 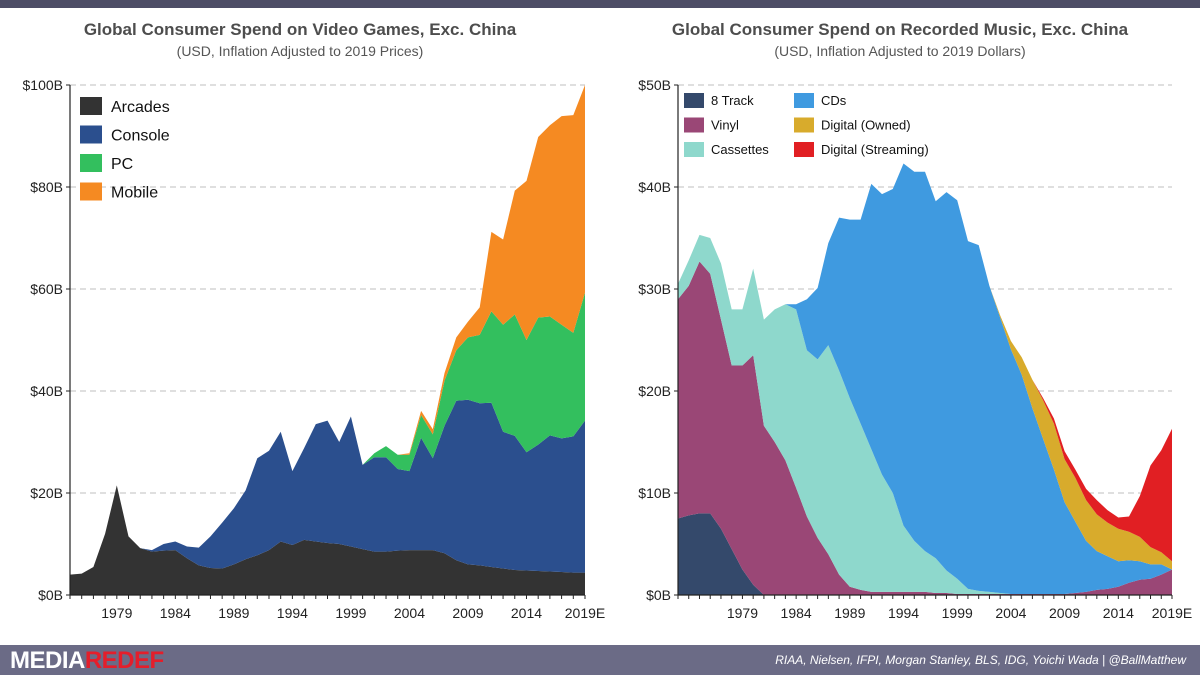 What do you see at coordinates (834, 100) in the screenshot?
I see `legend-label: CDs` at bounding box center [834, 100].